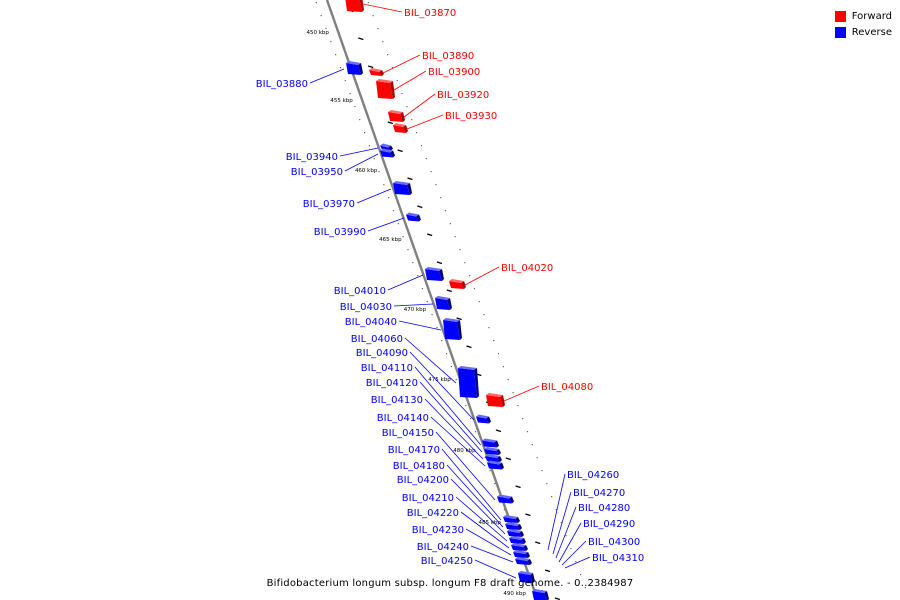 The height and width of the screenshot is (600, 900). What do you see at coordinates (341, 101) in the screenshot?
I see `scale-label: 455 kbp` at bounding box center [341, 101].